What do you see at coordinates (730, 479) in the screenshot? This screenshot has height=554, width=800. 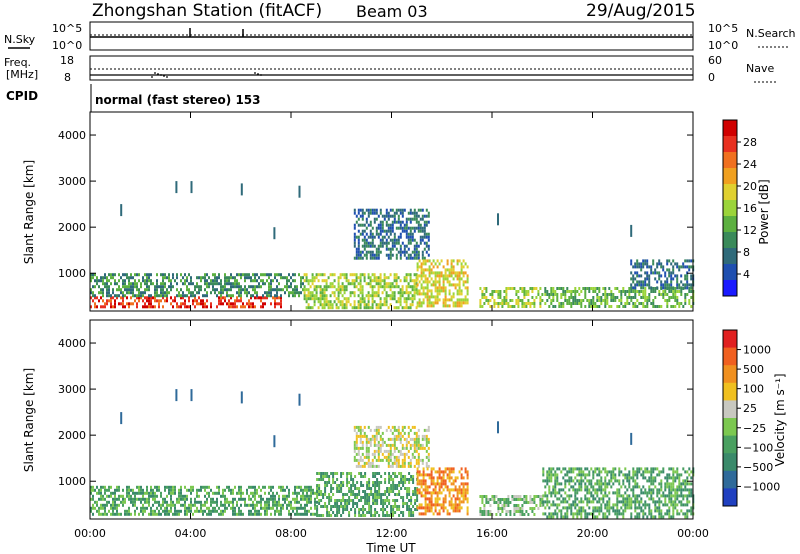 I see `colorbar-segment` at bounding box center [730, 479].